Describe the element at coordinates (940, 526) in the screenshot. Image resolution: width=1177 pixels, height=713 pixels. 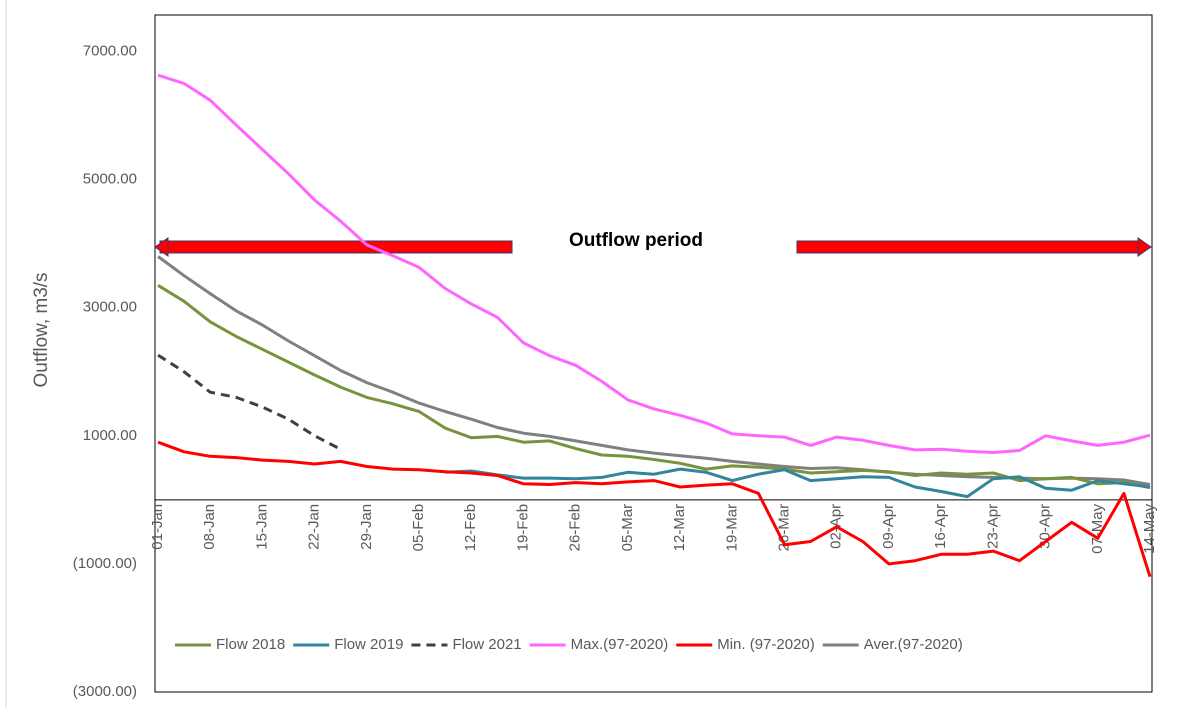
I see `x-tick-label: 16-Apr` at that location.